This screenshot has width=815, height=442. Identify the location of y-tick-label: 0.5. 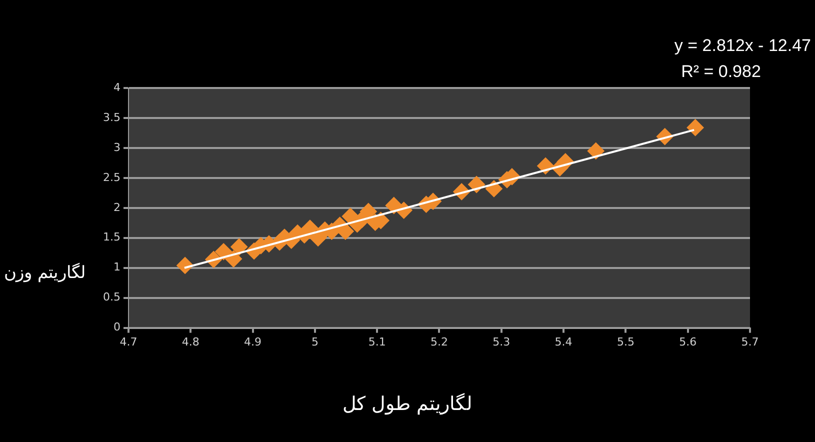
(111, 297).